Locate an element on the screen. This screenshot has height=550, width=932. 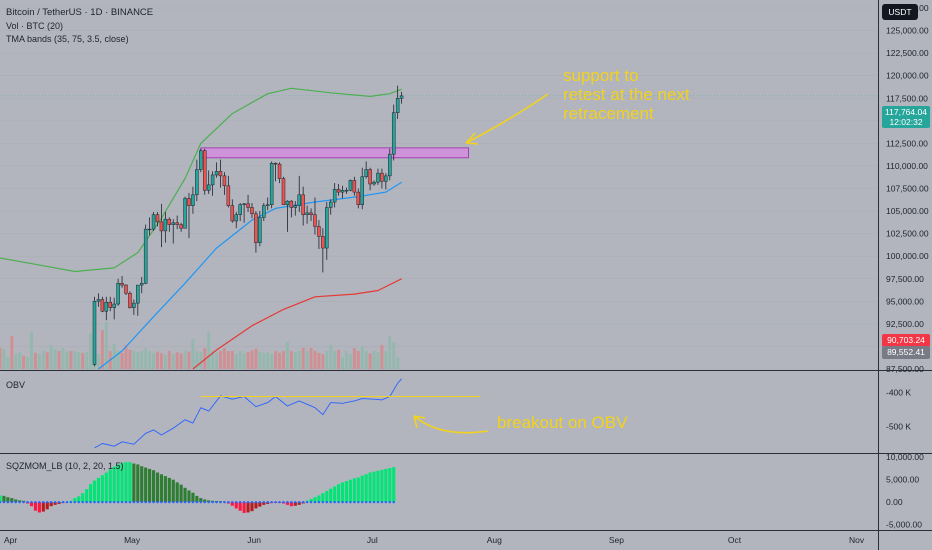
volume-red-tag: 90,703.24 is located at coordinates (906, 340).